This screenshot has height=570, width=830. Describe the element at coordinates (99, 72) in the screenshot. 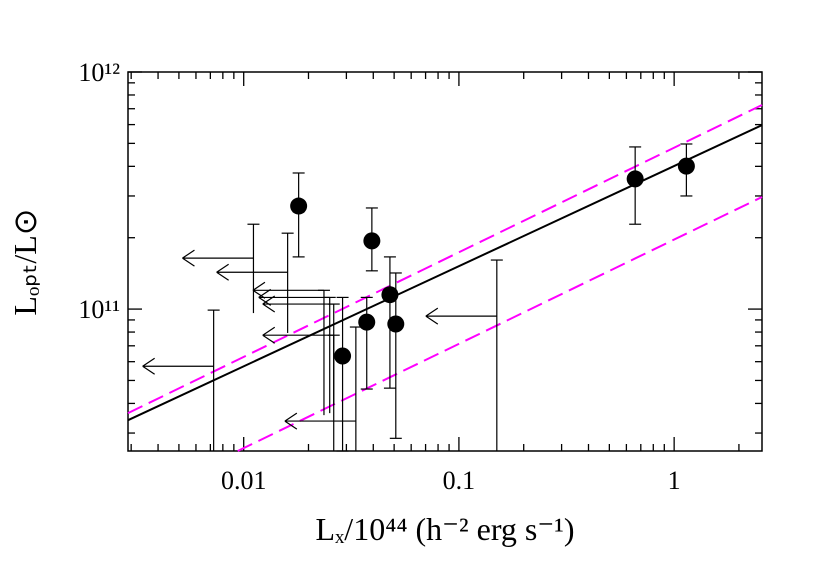

I see `y-tick-label: 10¹²` at that location.